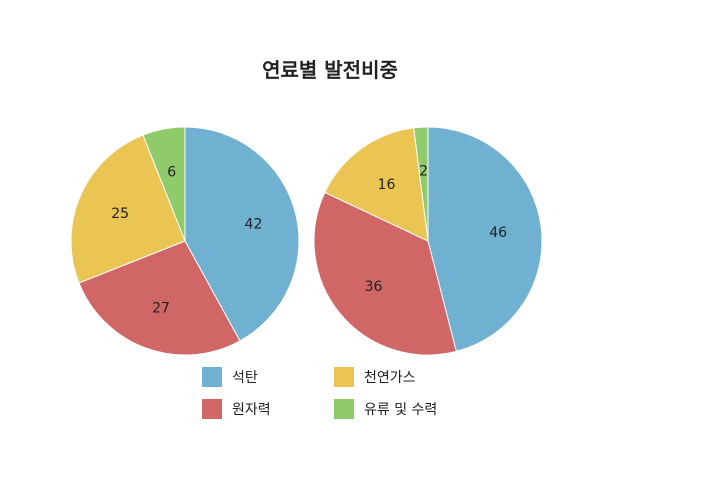 The height and width of the screenshot is (492, 720). I want to click on pie1-slice-nuclear, so click(159, 298).